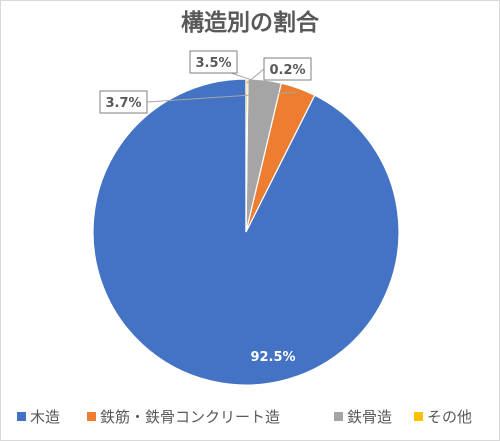  I want to click on legend: 木造 鉄筋・鉄骨コンクリート造 鉄骨造 その他, so click(244, 417).